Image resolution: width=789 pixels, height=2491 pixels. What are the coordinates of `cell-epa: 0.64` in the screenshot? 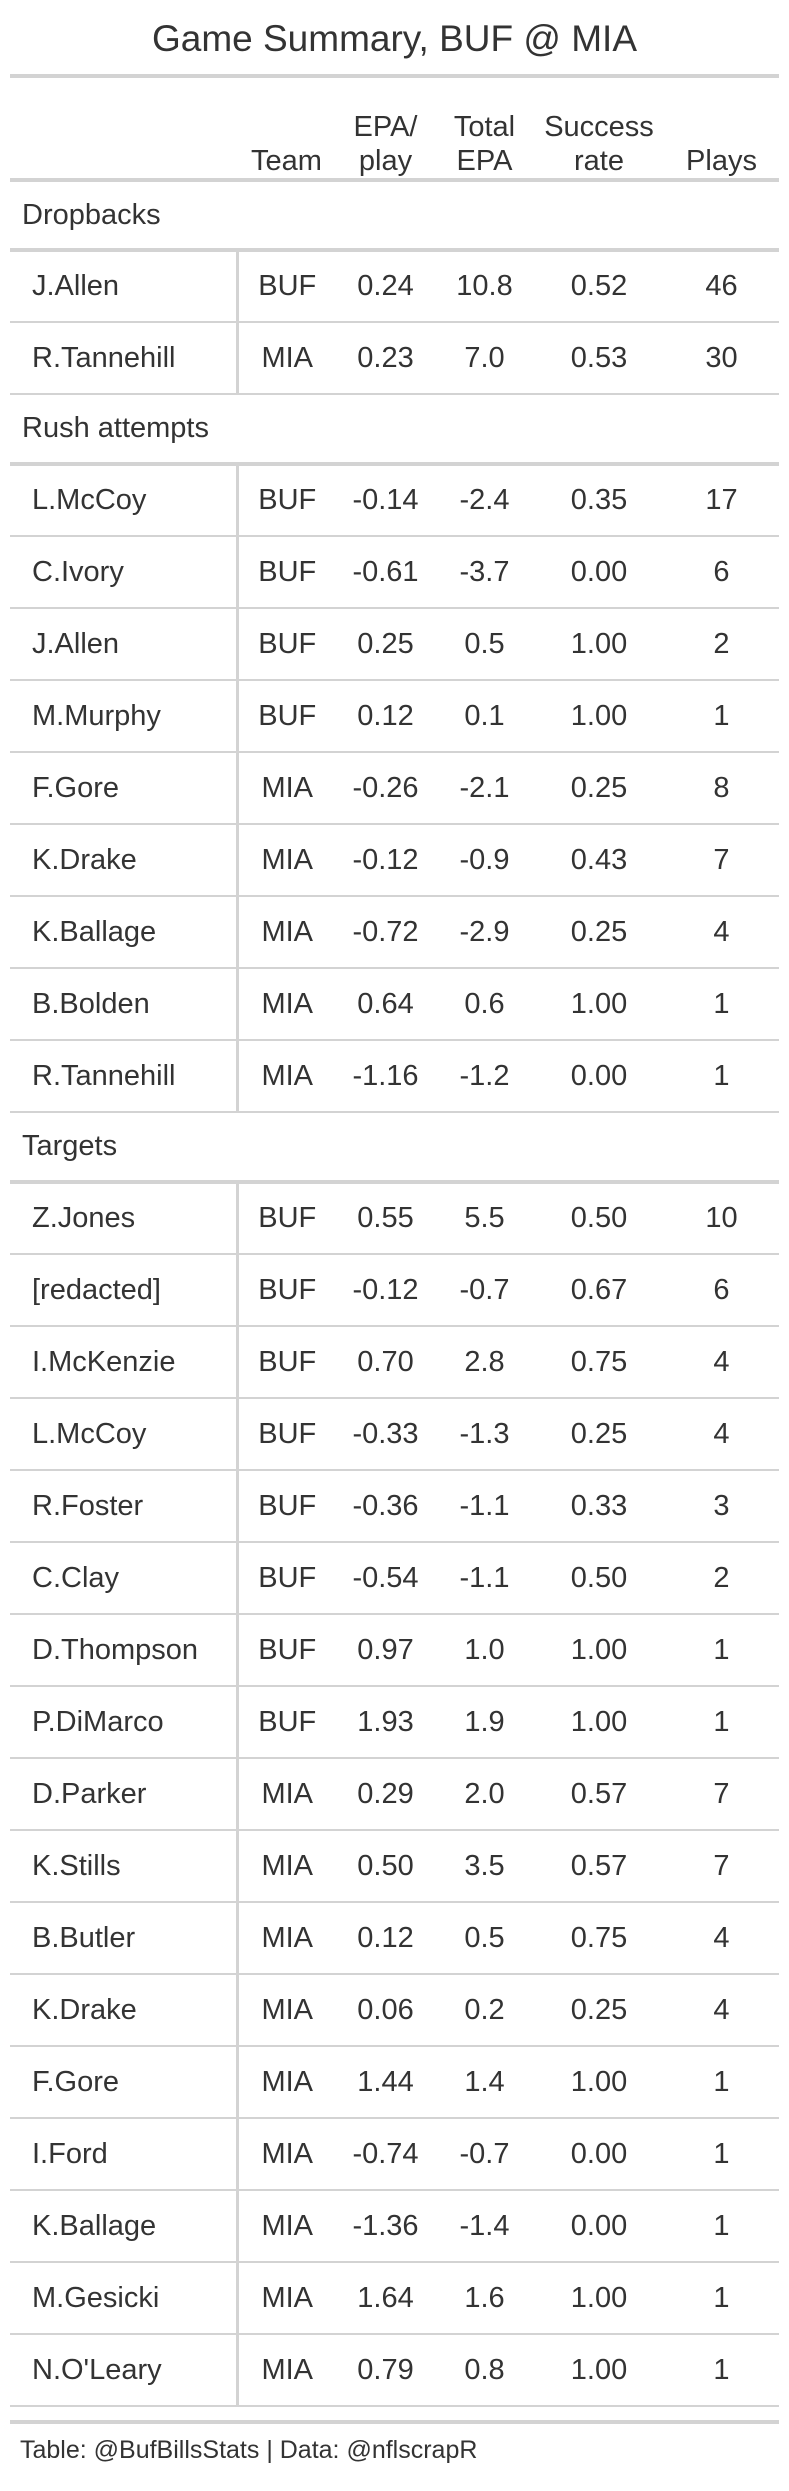 It's located at (385, 1004).